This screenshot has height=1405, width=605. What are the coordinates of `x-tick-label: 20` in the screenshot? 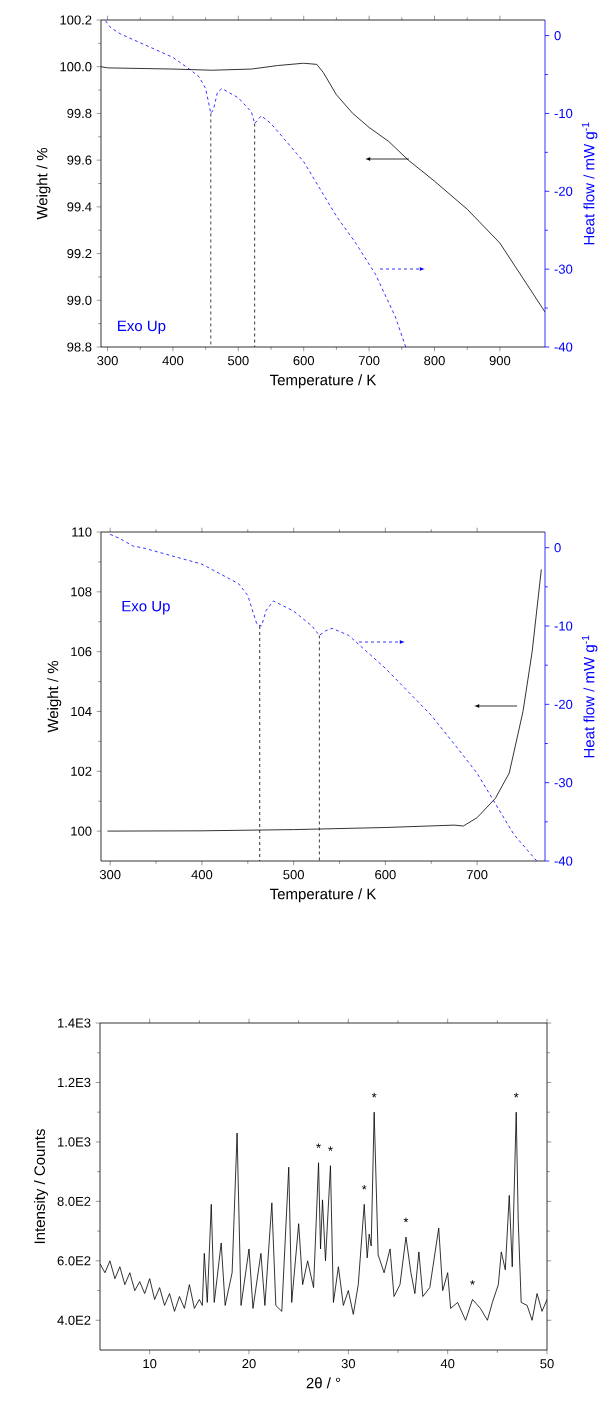 It's located at (249, 1364).